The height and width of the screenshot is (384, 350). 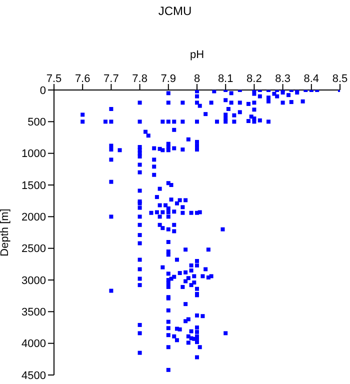 I want to click on x-tick-label: 8, so click(x=197, y=79).